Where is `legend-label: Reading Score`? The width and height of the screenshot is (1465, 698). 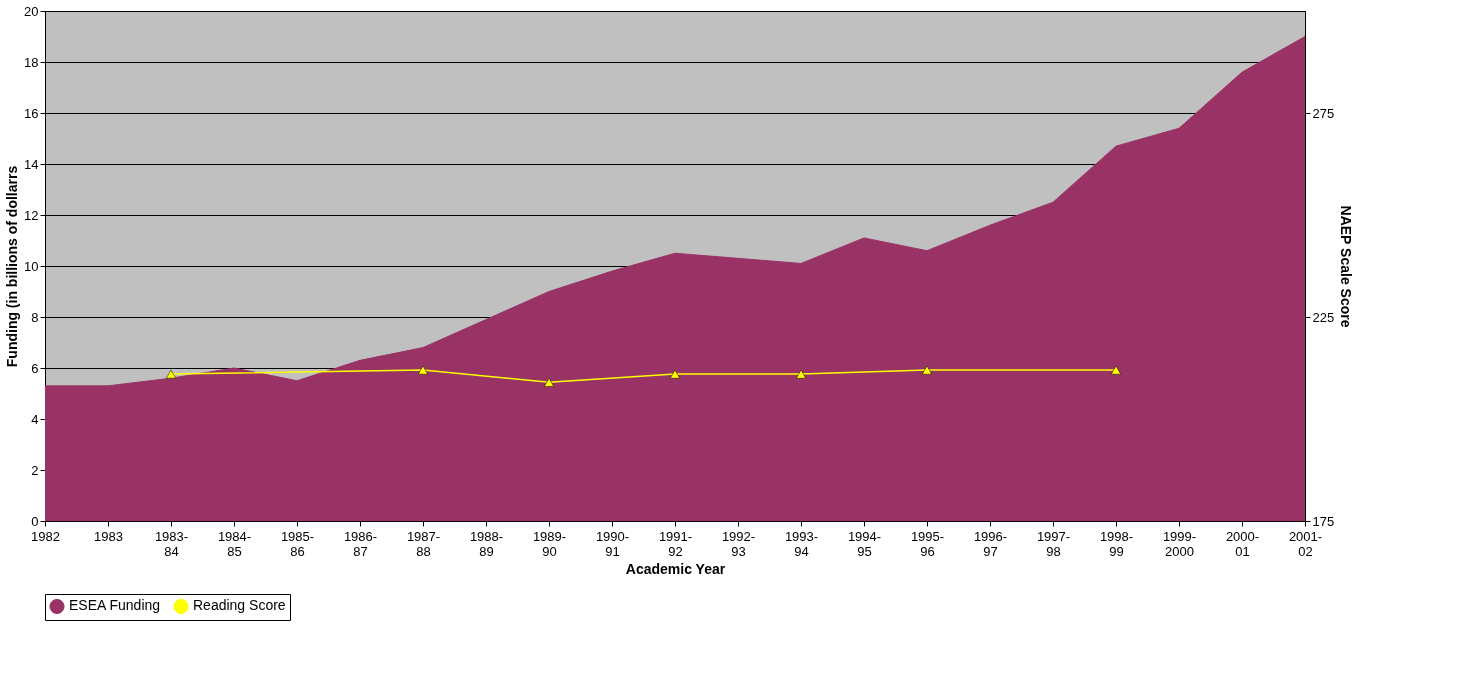
legend-label: Reading Score is located at coordinates (239, 605).